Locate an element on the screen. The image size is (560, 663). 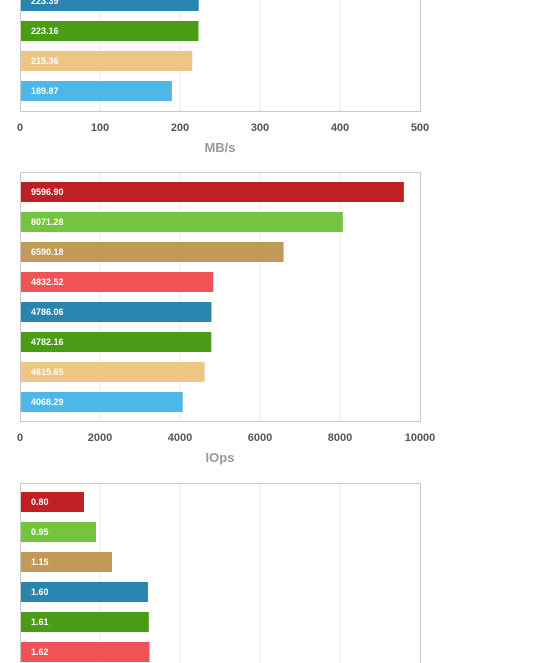
x-tick-label: 2000 is located at coordinates (100, 438).